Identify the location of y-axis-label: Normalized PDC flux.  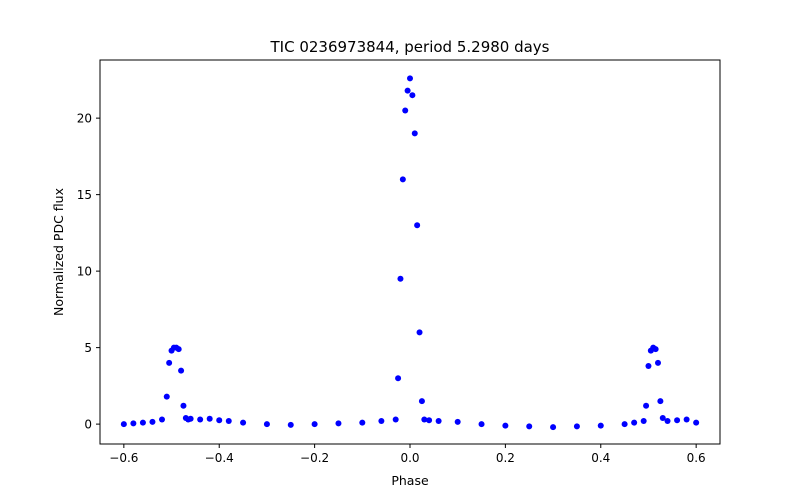
(58, 252).